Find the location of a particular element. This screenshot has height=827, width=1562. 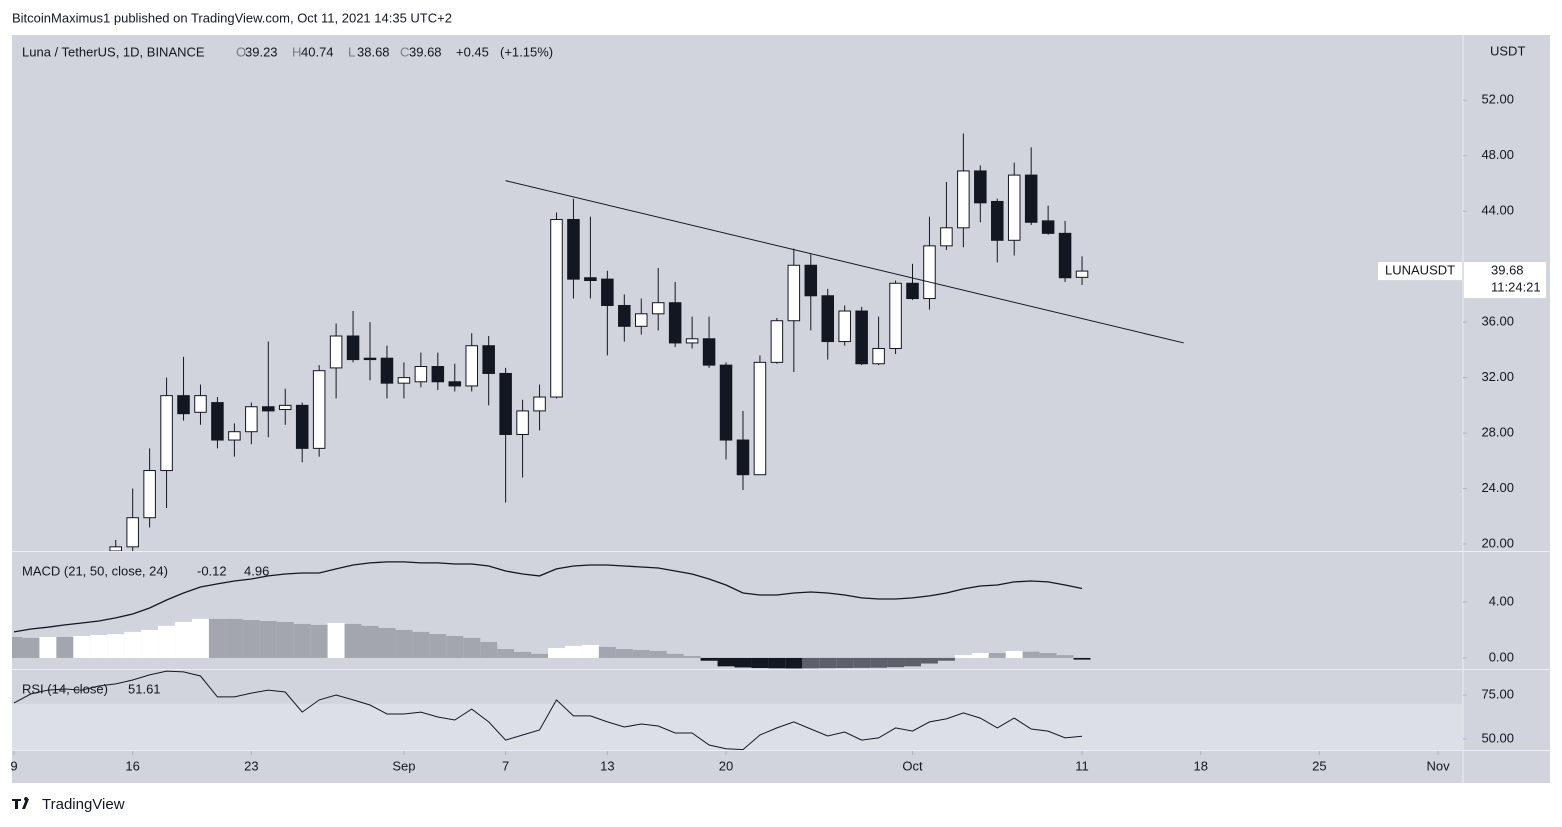

x-tick-label: Oct is located at coordinates (912, 765).